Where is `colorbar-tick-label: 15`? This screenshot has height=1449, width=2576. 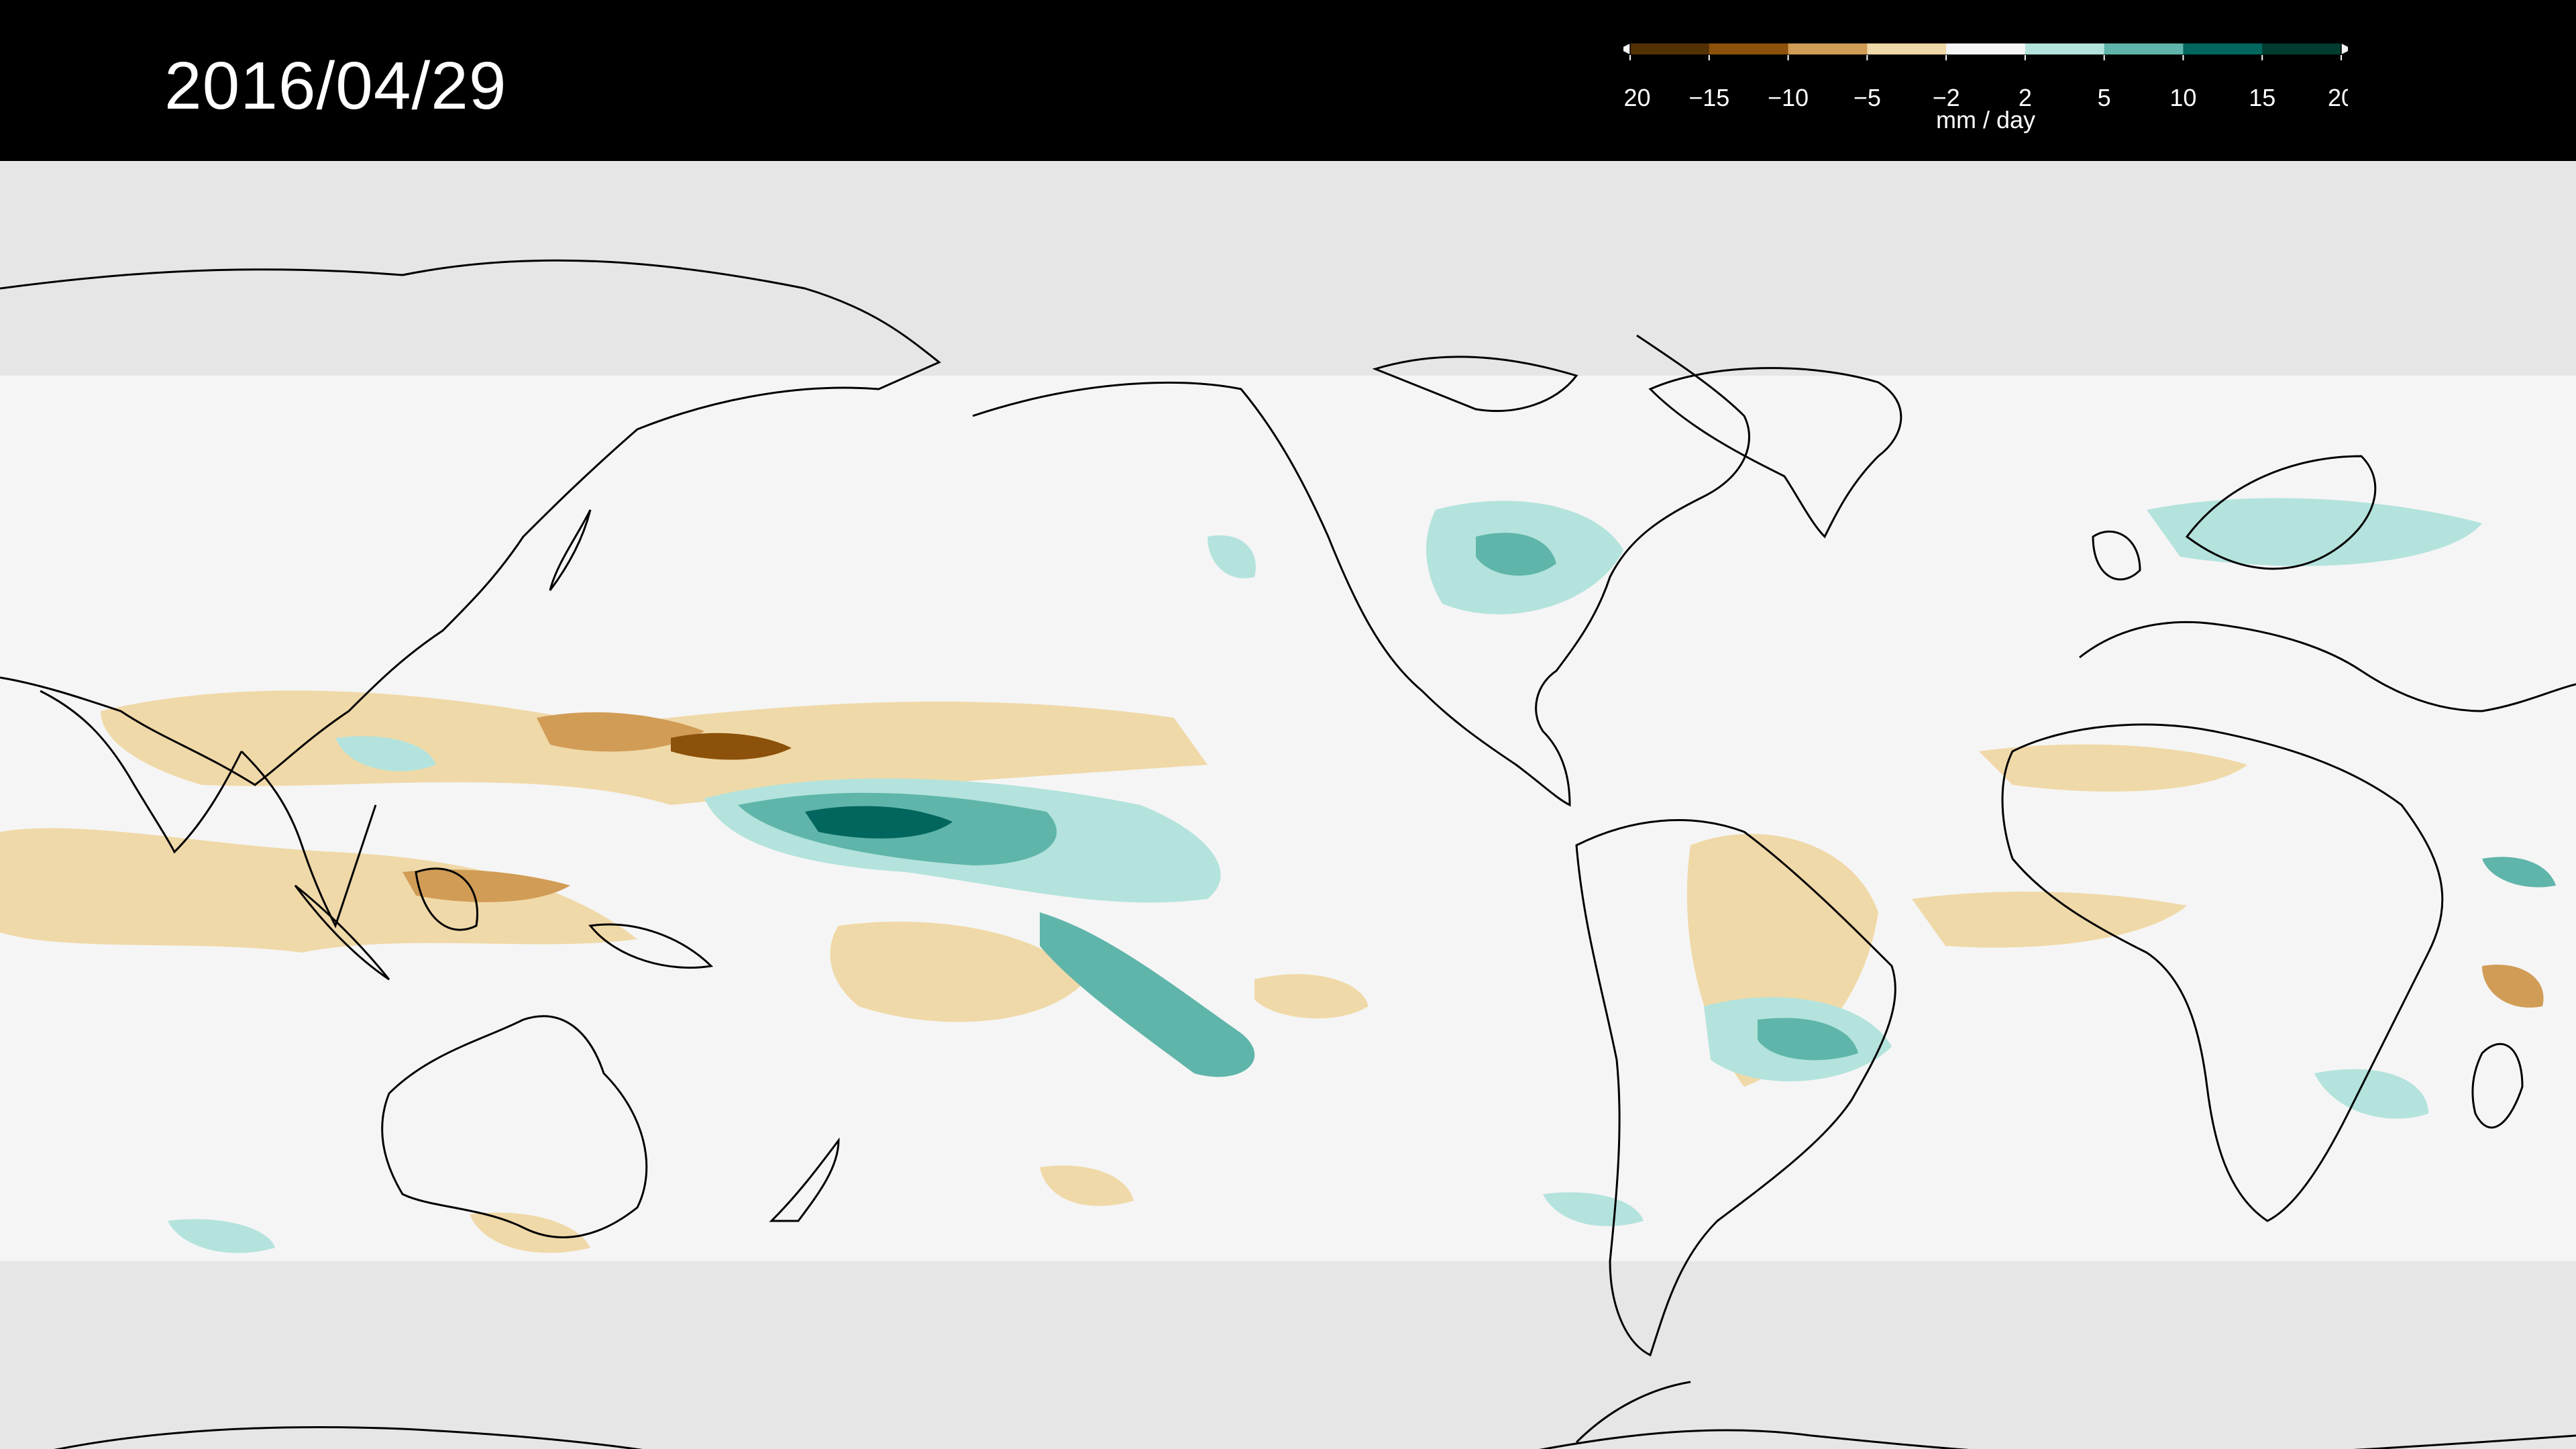
colorbar-tick-label: 15 is located at coordinates (2262, 97).